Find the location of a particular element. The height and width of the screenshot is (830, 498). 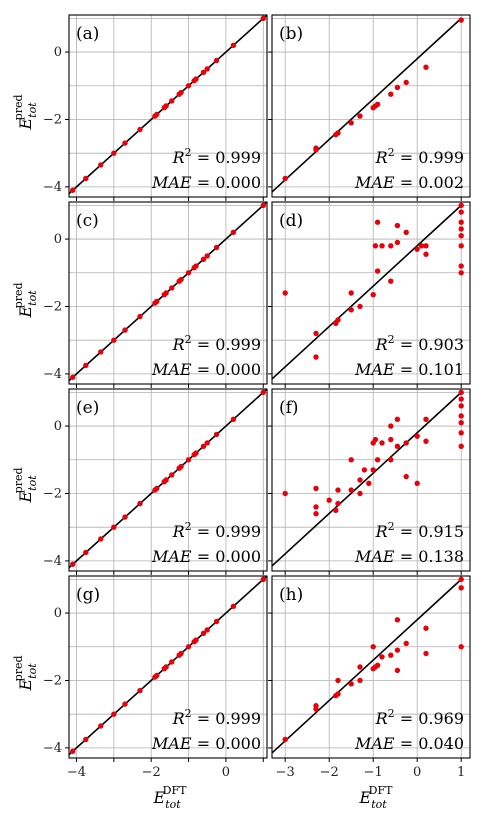

panel-d: (d) R2 = 0.903 MAE = 0.101 is located at coordinates (369, 294).